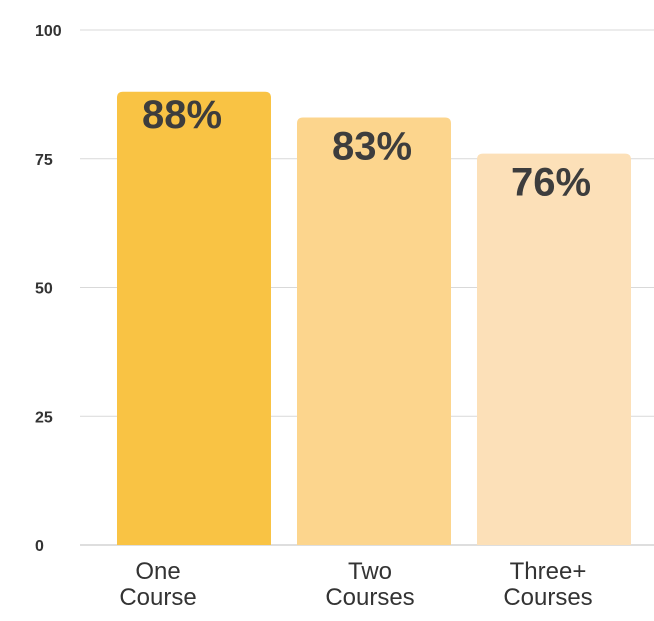 Image resolution: width=654 pixels, height=621 pixels. Describe the element at coordinates (157, 597) in the screenshot. I see `category-label-1-line-2: Course` at that location.